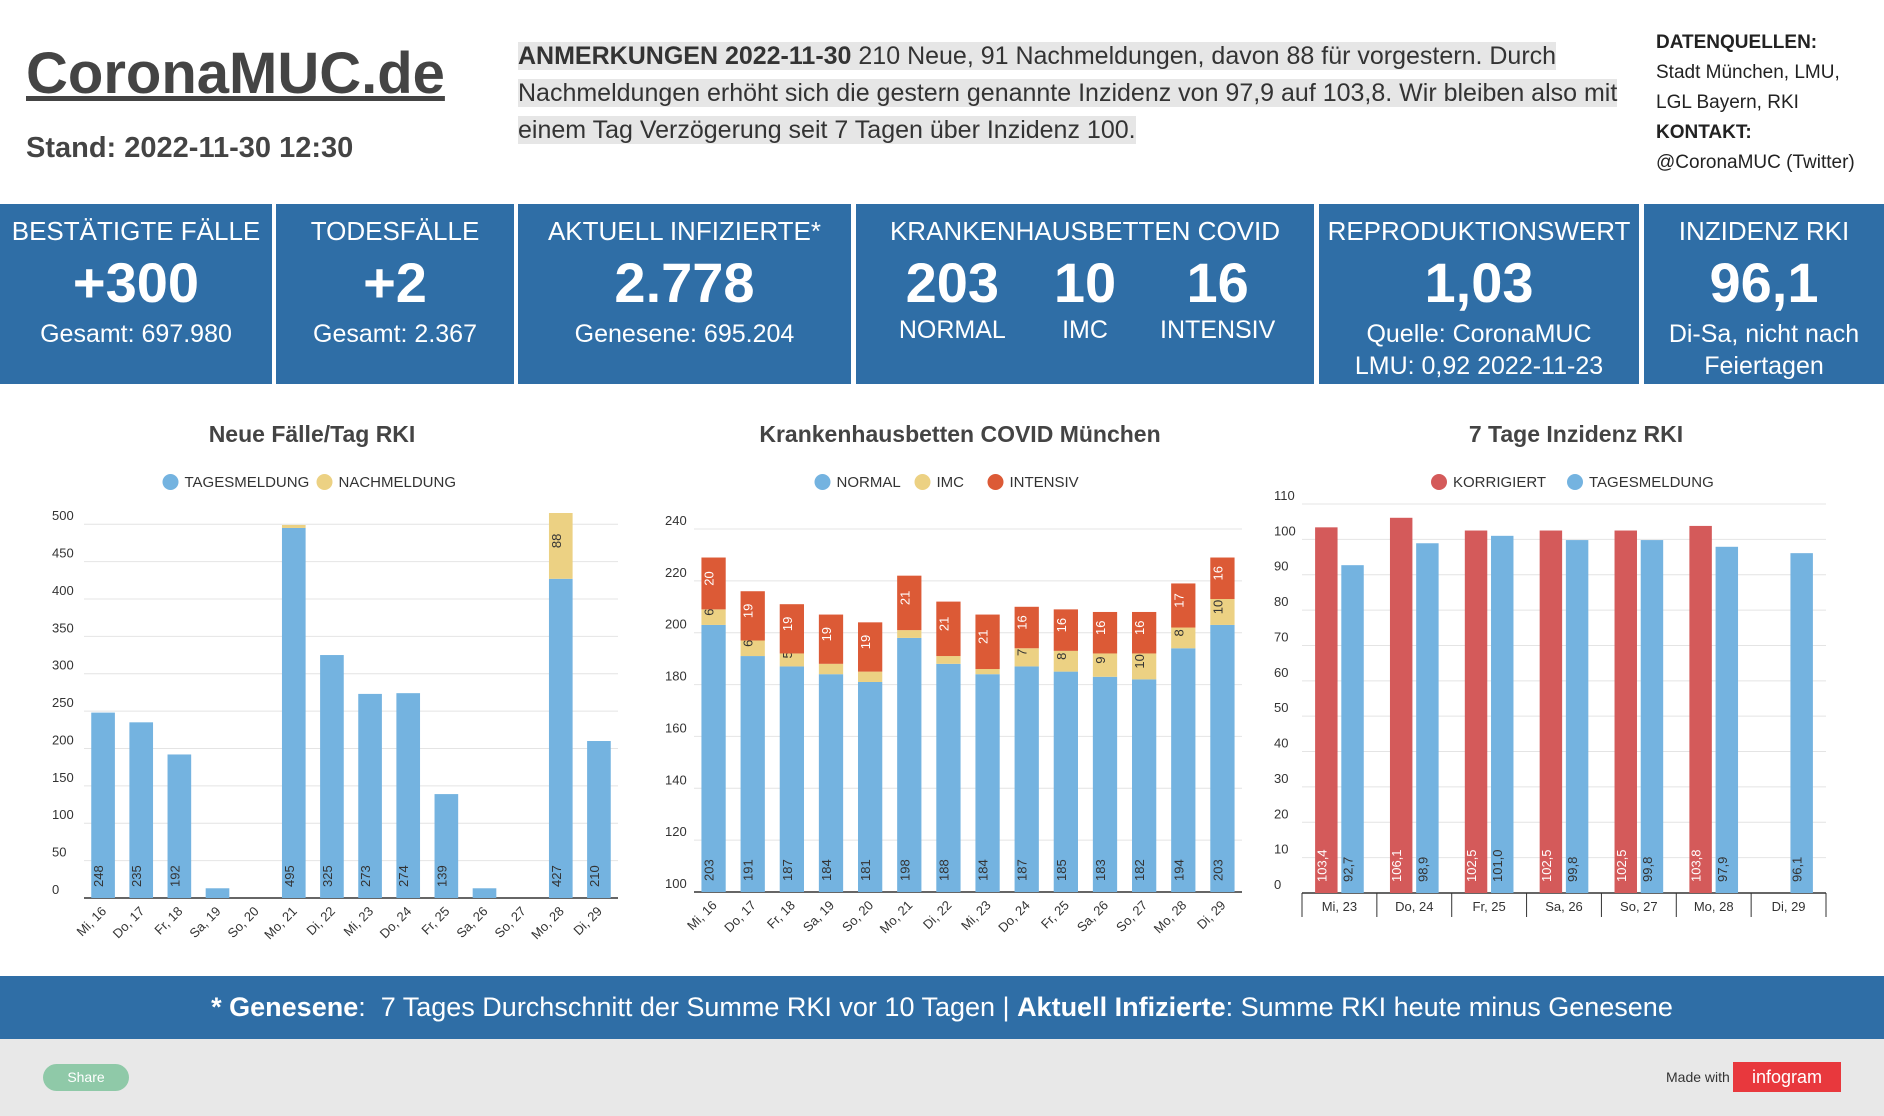 The image size is (1884, 1116). Describe the element at coordinates (396, 923) in the screenshot. I see `x-tick-label: Do, 24` at that location.